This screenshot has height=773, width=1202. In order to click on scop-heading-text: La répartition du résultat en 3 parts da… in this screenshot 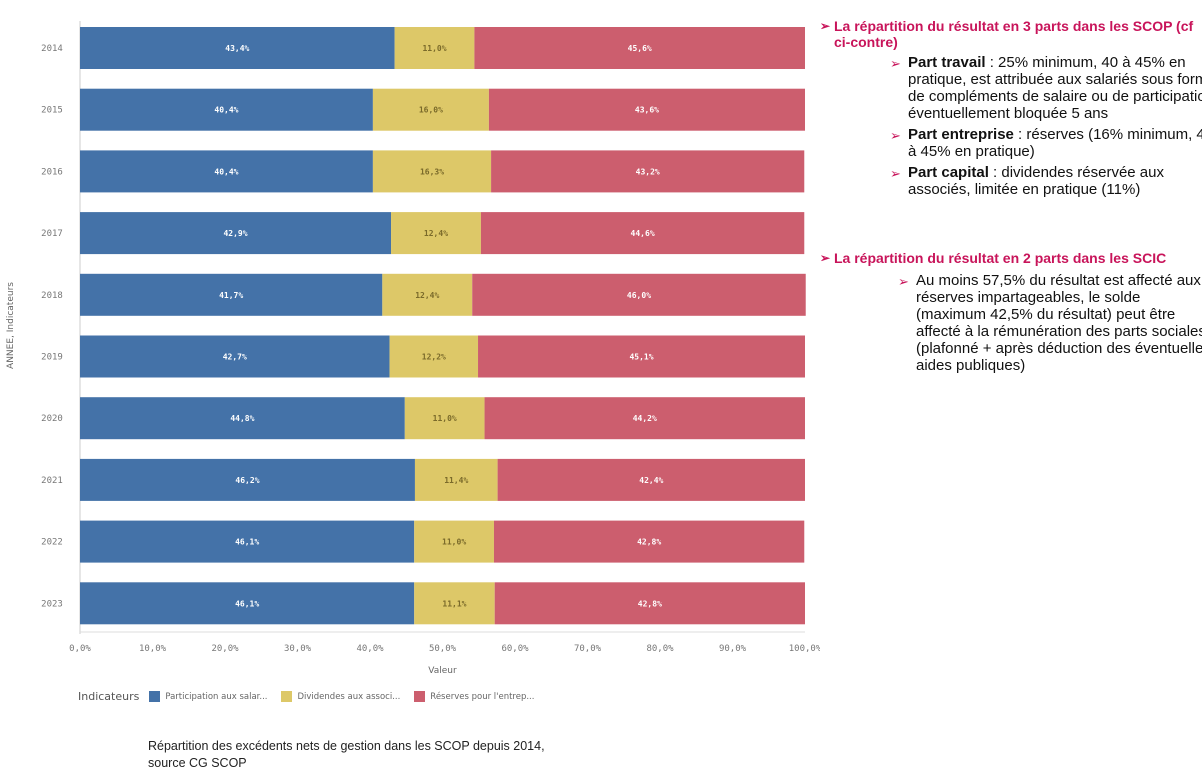, I will do `click(1014, 34)`.